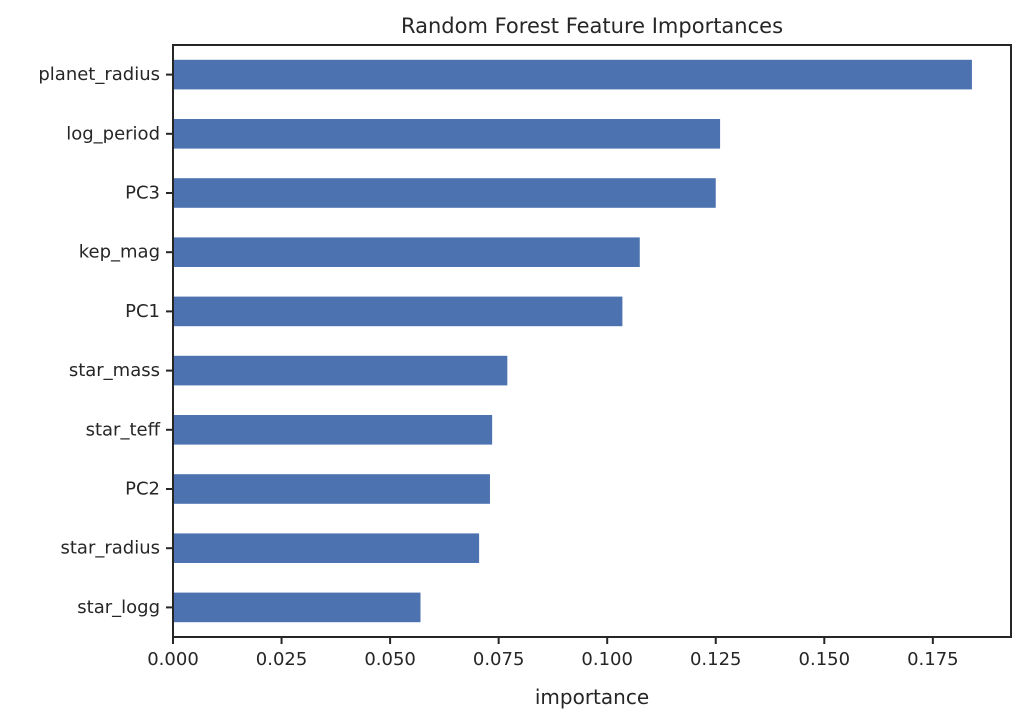 Image resolution: width=1025 pixels, height=725 pixels. Describe the element at coordinates (447, 134) in the screenshot. I see `bar-log-period` at that location.